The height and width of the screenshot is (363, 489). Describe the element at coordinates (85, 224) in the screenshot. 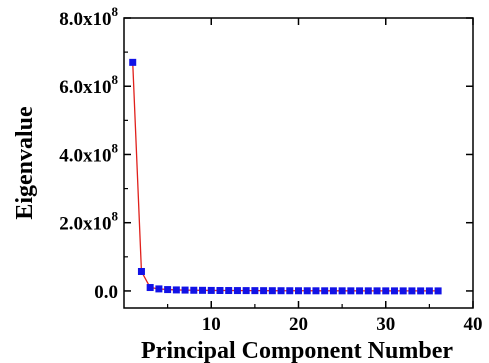

I see `y-tick-mantissa: 2.0x10` at that location.